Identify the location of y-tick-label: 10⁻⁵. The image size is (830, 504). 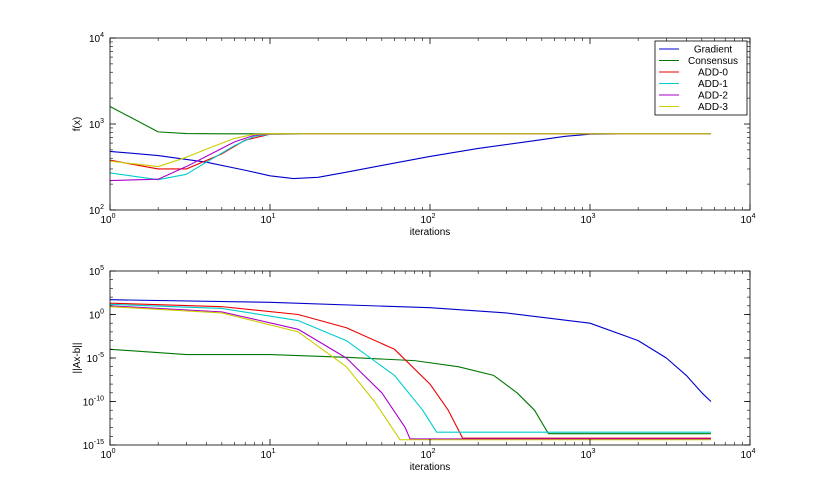
(95, 358).